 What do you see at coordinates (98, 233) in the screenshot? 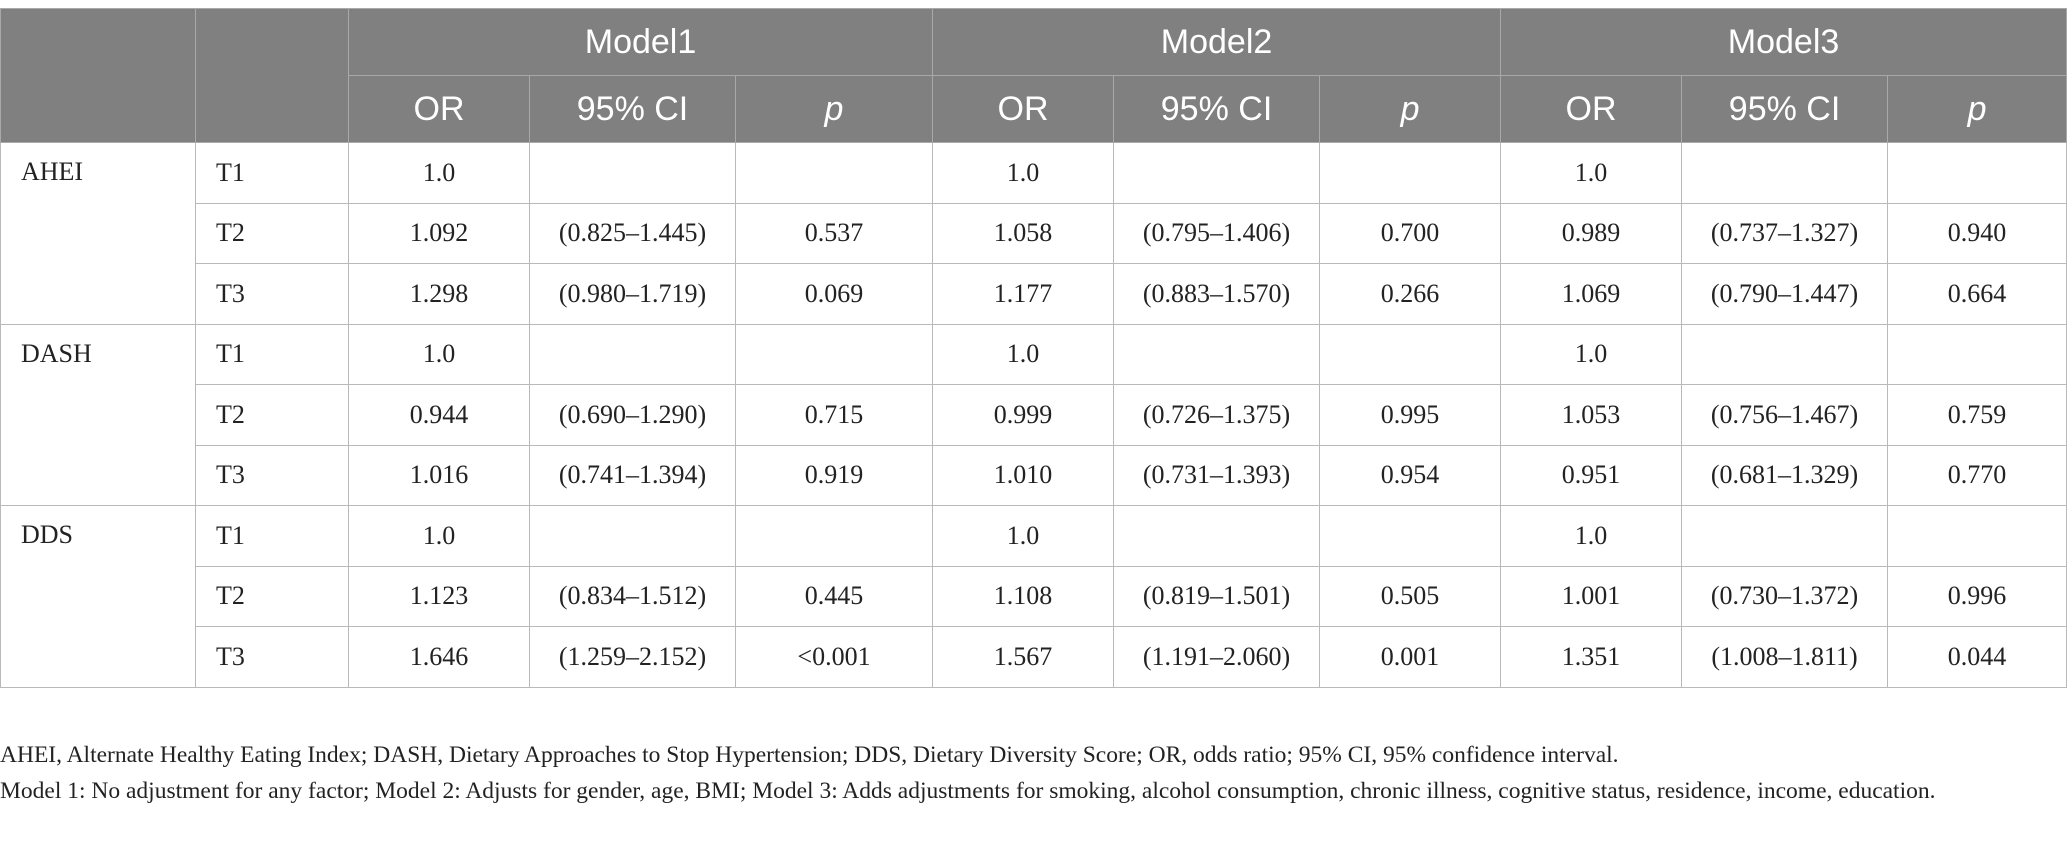
I see `index-name-cell: AHEI` at bounding box center [98, 233].